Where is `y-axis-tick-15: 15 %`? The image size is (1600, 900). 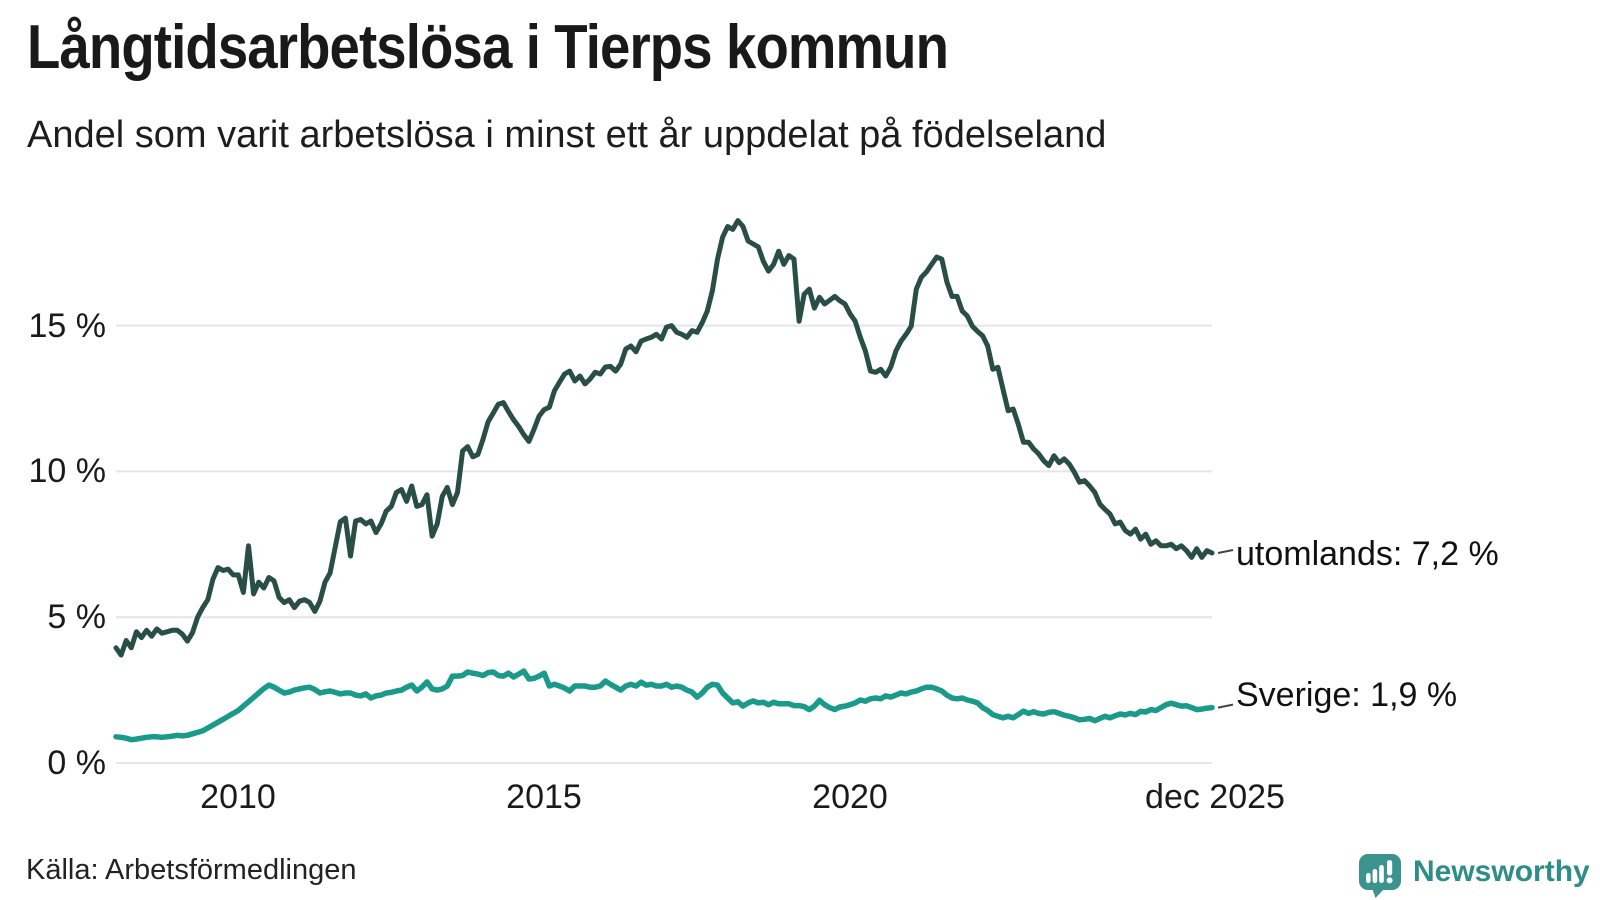 y-axis-tick-15: 15 % is located at coordinates (67, 326).